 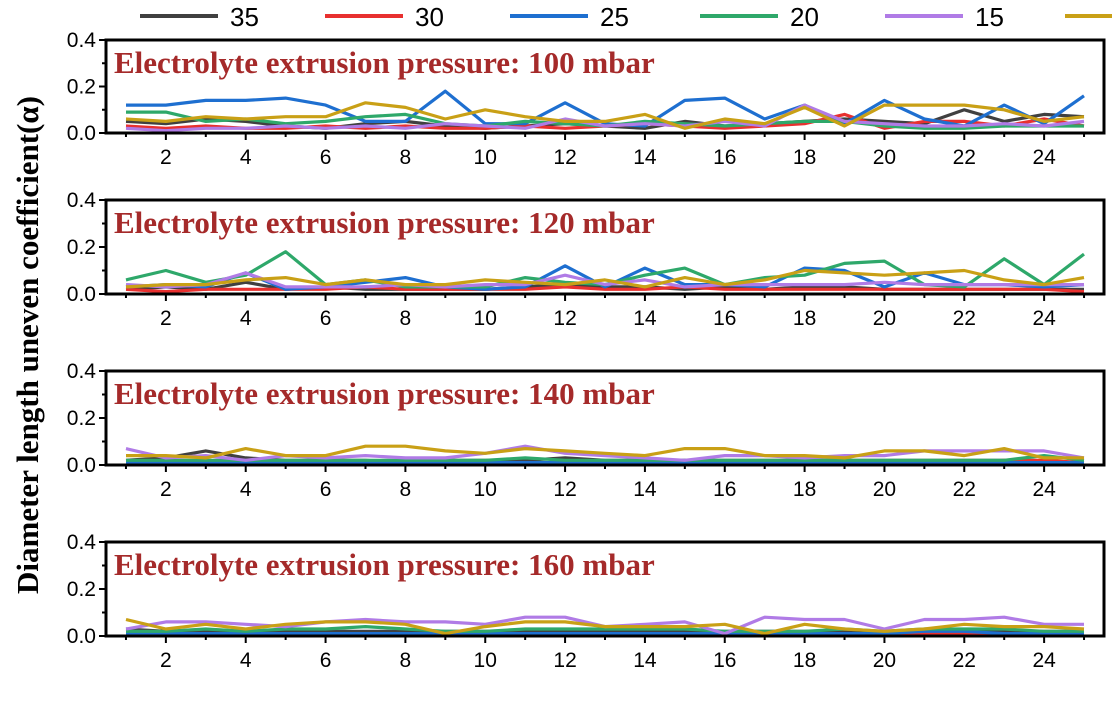 I want to click on panel-title: Electrolyte extrusion pressure: 100 mbar, so click(x=384, y=62).